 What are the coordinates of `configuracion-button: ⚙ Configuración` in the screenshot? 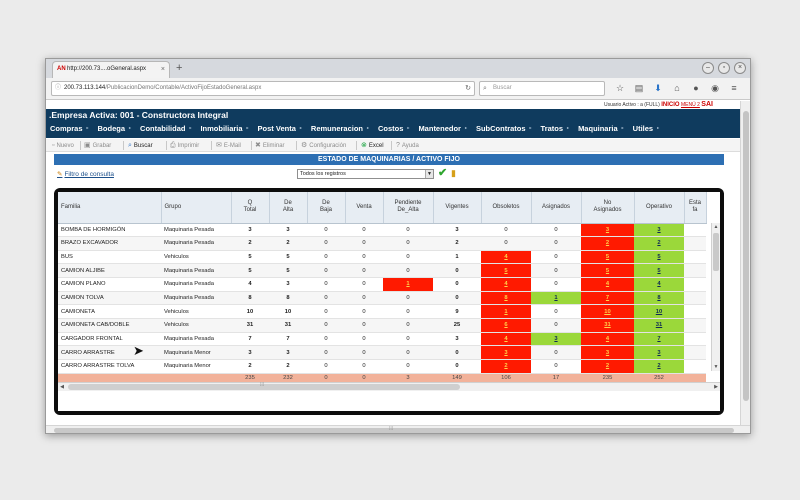 It's located at (323, 145).